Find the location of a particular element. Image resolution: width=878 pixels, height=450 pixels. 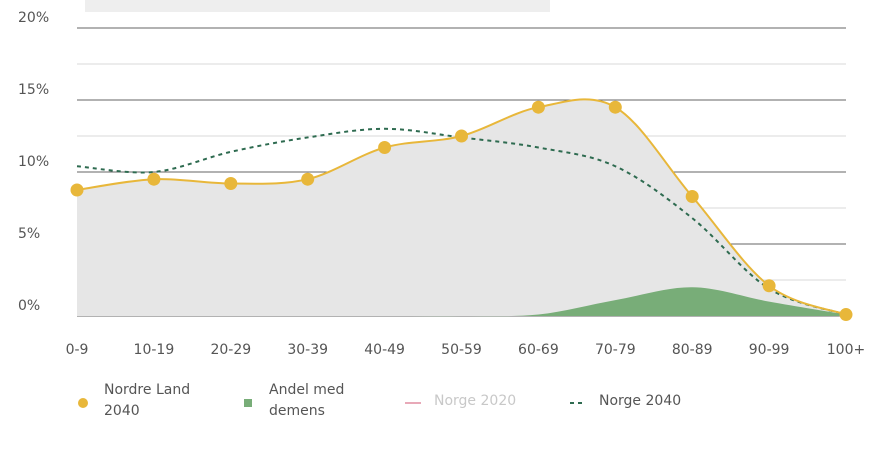

x-tick-label: 0-9 is located at coordinates (77, 350).